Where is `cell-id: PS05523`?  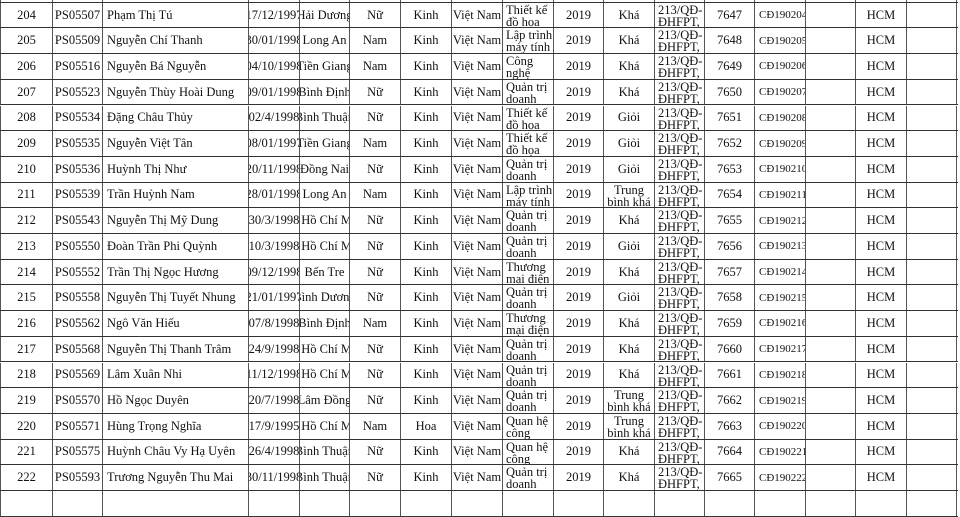 cell-id: PS05523 is located at coordinates (77, 92).